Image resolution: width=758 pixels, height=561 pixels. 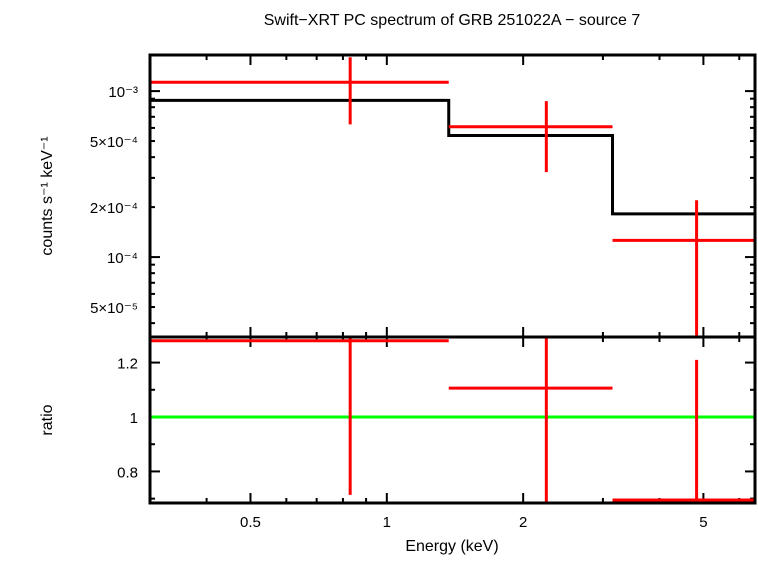 What do you see at coordinates (114, 142) in the screenshot?
I see `y-tick-label: 5×10⁻⁴` at bounding box center [114, 142].